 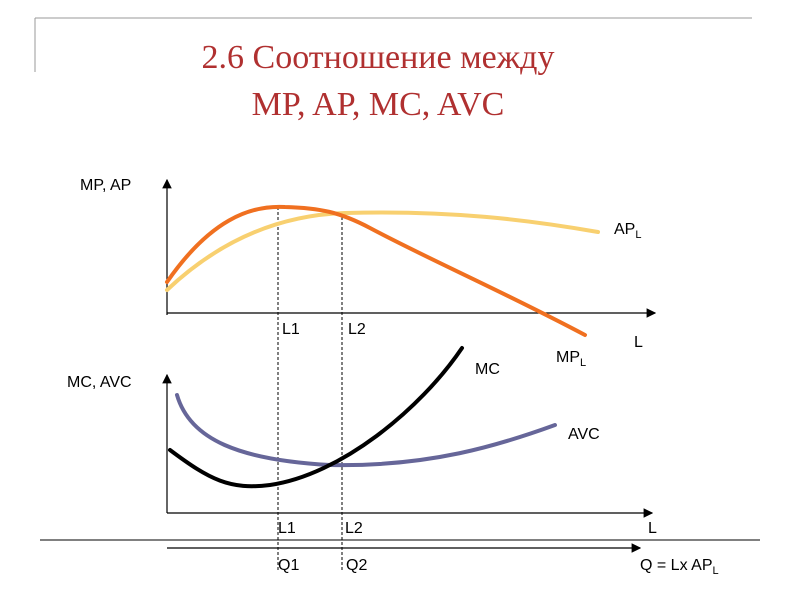 I want to click on label-text: Q = Lx AP, so click(x=676, y=565).